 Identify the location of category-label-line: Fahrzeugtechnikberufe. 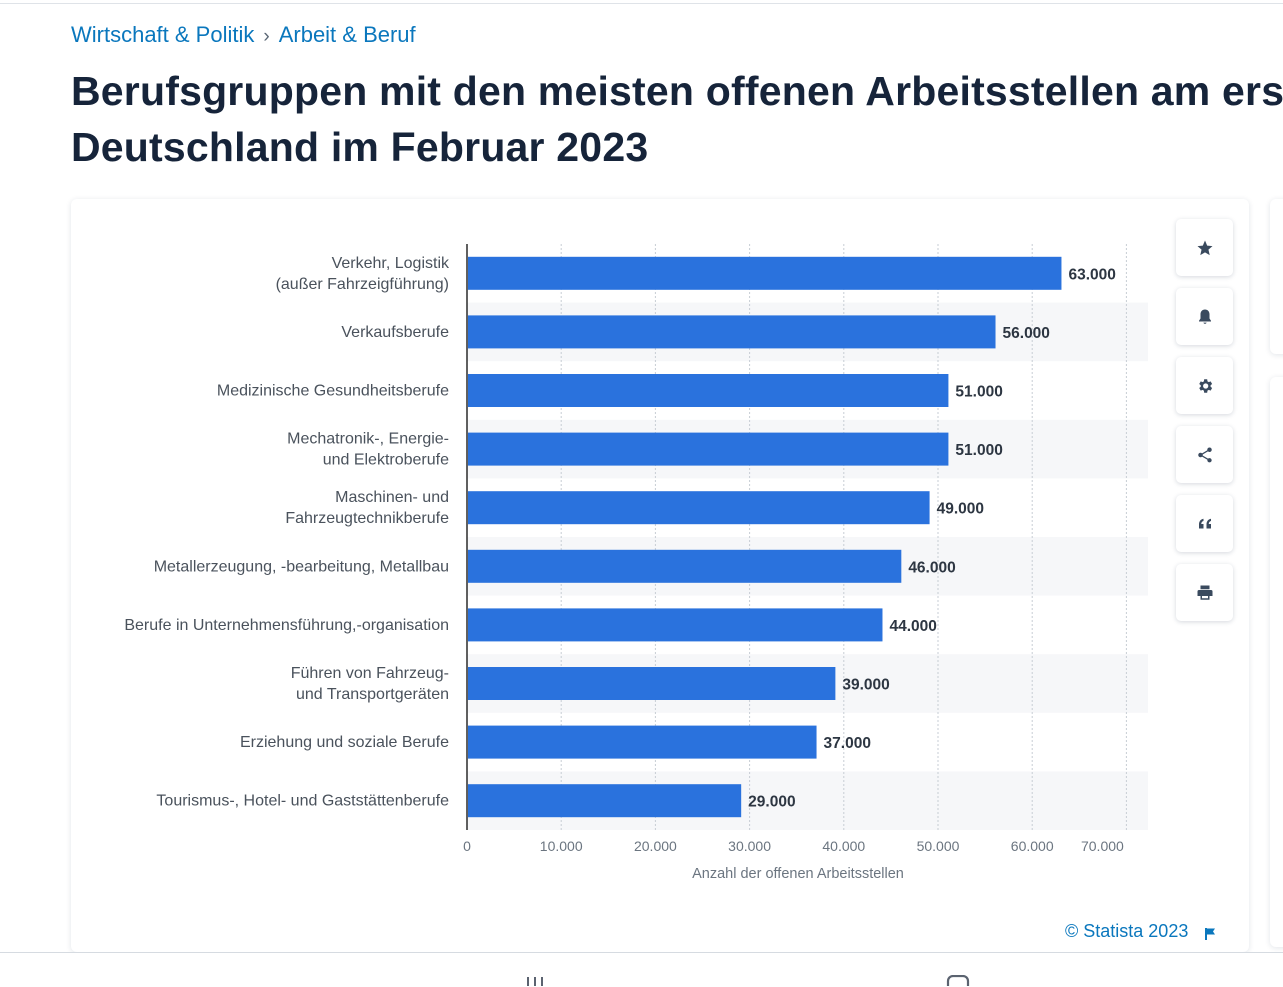
(367, 518).